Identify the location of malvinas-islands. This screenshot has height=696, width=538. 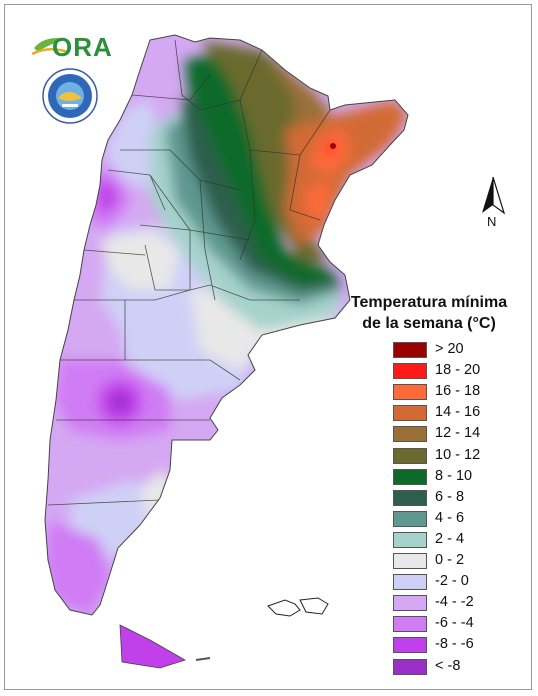
(298, 607).